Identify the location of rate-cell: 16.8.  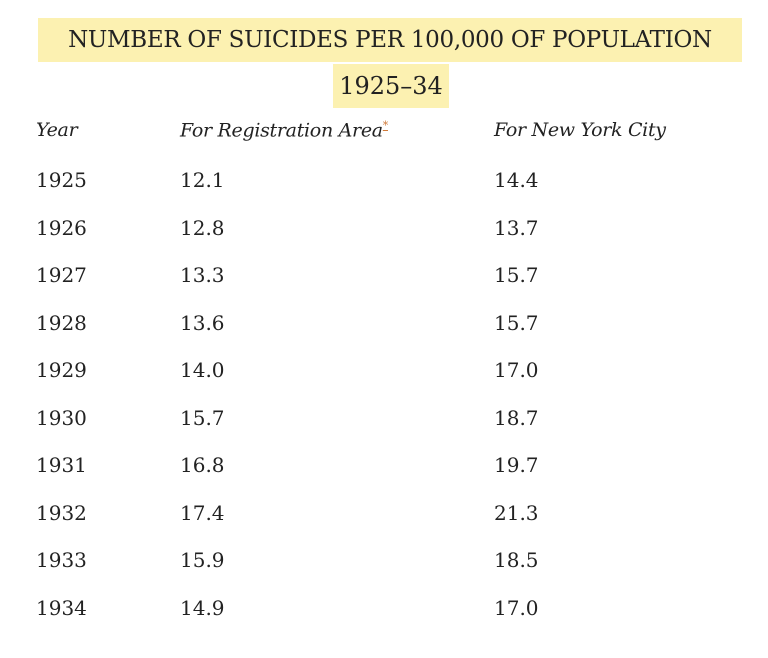
(202, 465).